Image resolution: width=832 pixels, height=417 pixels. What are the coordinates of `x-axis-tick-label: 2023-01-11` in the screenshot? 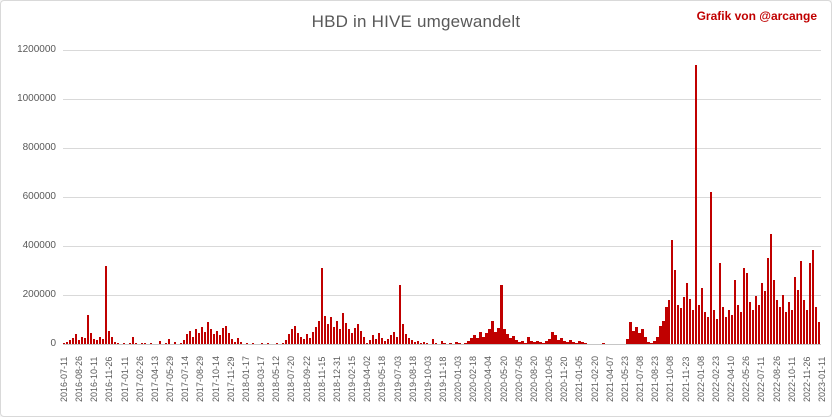 It's located at (822, 379).